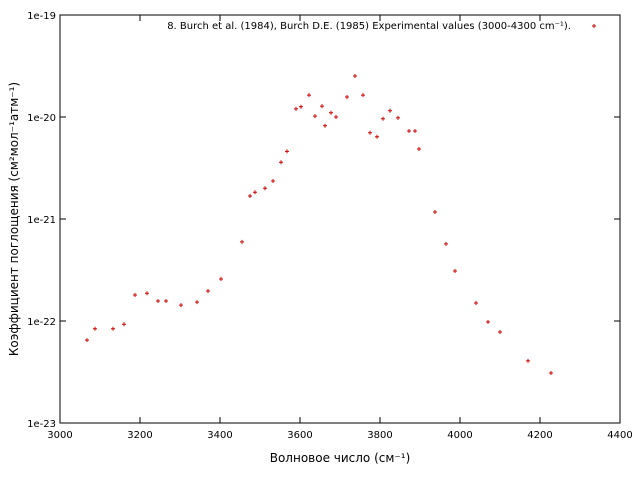 The image size is (640, 480). What do you see at coordinates (41, 118) in the screenshot?
I see `y-tick-label: 1e-20` at bounding box center [41, 118].